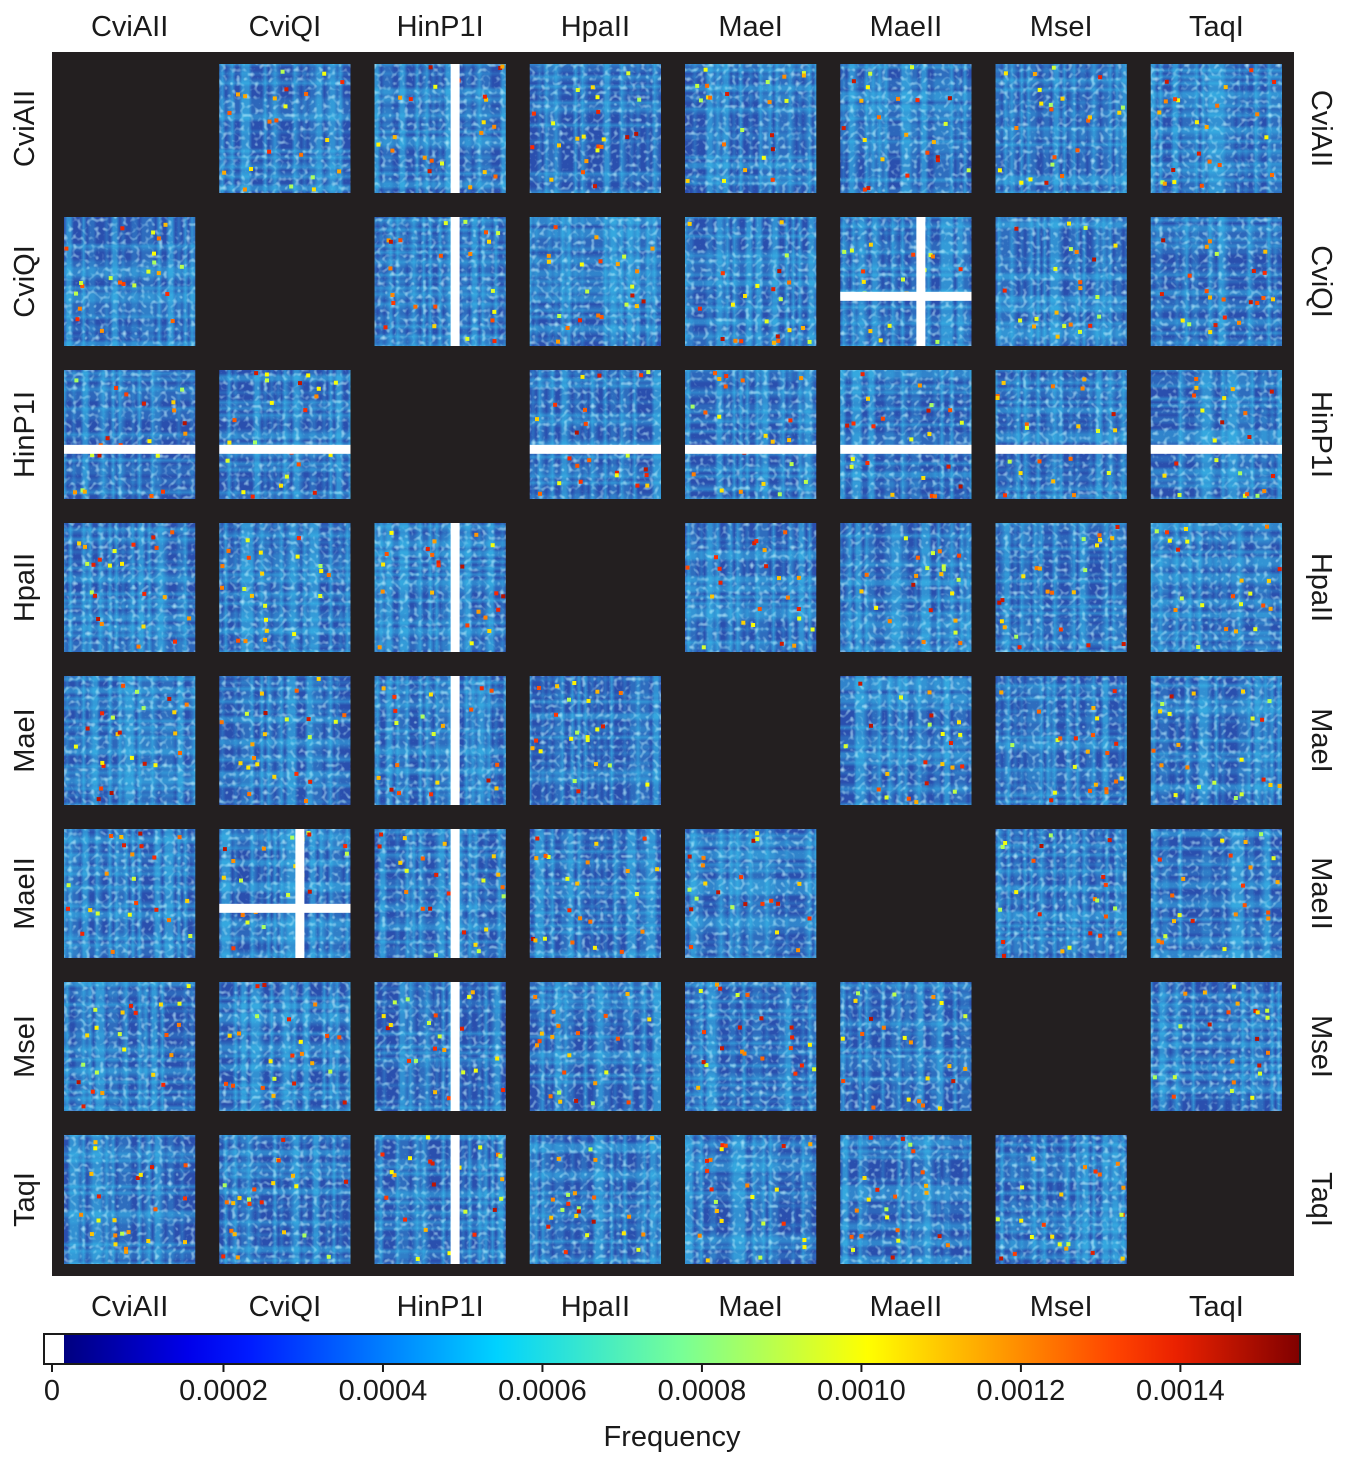  I want to click on heatmap-panel-maei-maeii, so click(906, 740).